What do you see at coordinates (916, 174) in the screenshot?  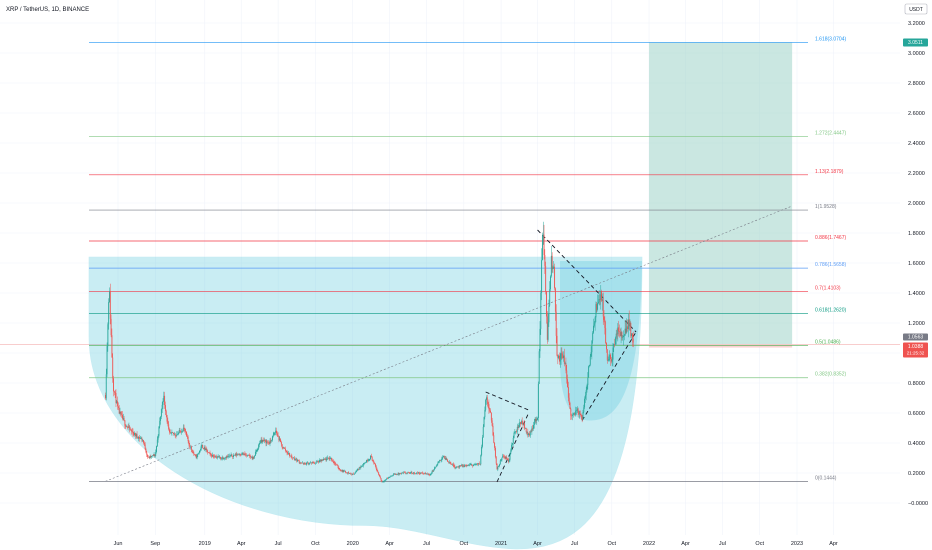 I see `y-tick-label: 2.2000` at bounding box center [916, 174].